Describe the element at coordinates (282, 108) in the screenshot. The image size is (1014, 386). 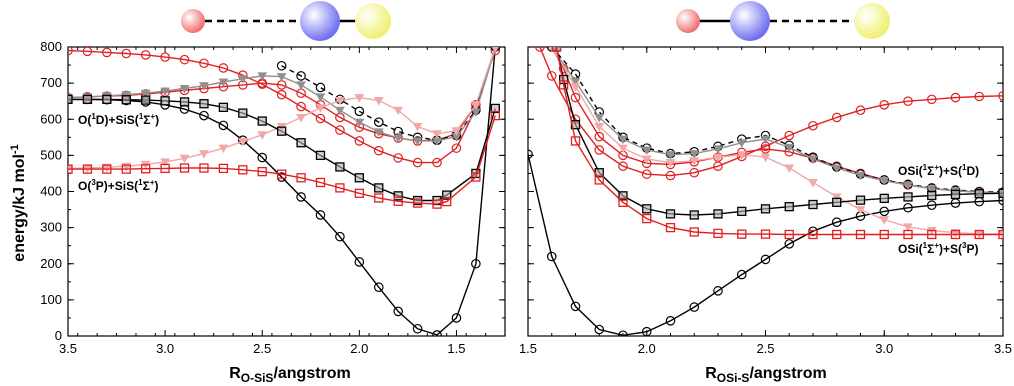
I see `series-line` at that location.